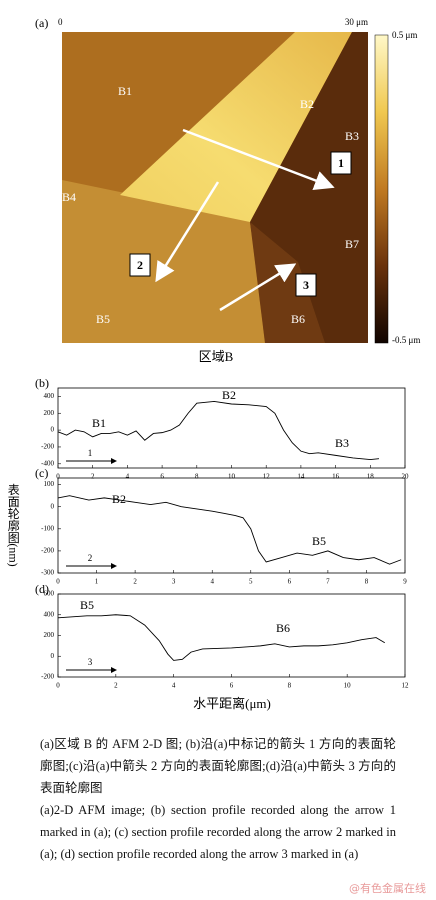 The height and width of the screenshot is (900, 436). What do you see at coordinates (97, 582) in the screenshot?
I see `x-tick-label: 1` at bounding box center [97, 582].